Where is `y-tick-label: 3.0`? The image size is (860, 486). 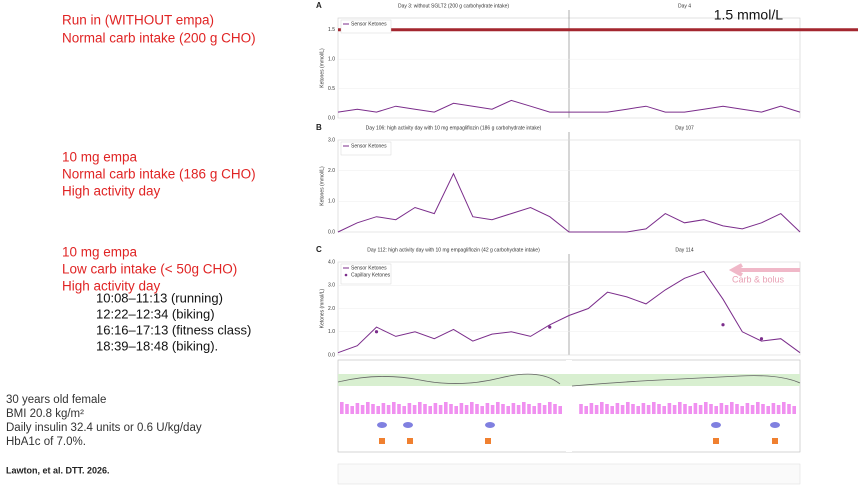
y-tick-label: 3.0 is located at coordinates (331, 140).